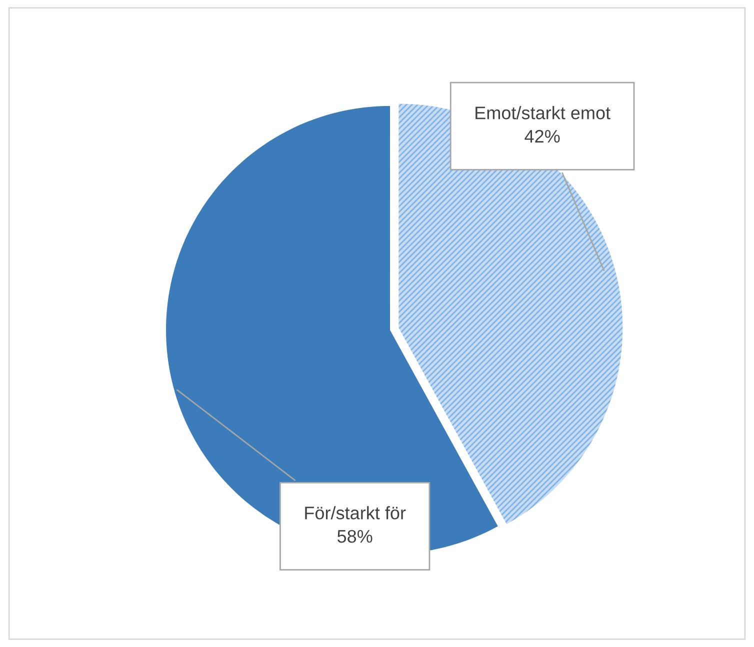 Image resolution: width=754 pixels, height=647 pixels. What do you see at coordinates (543, 113) in the screenshot?
I see `slice-label: Emot/starkt emot` at bounding box center [543, 113].